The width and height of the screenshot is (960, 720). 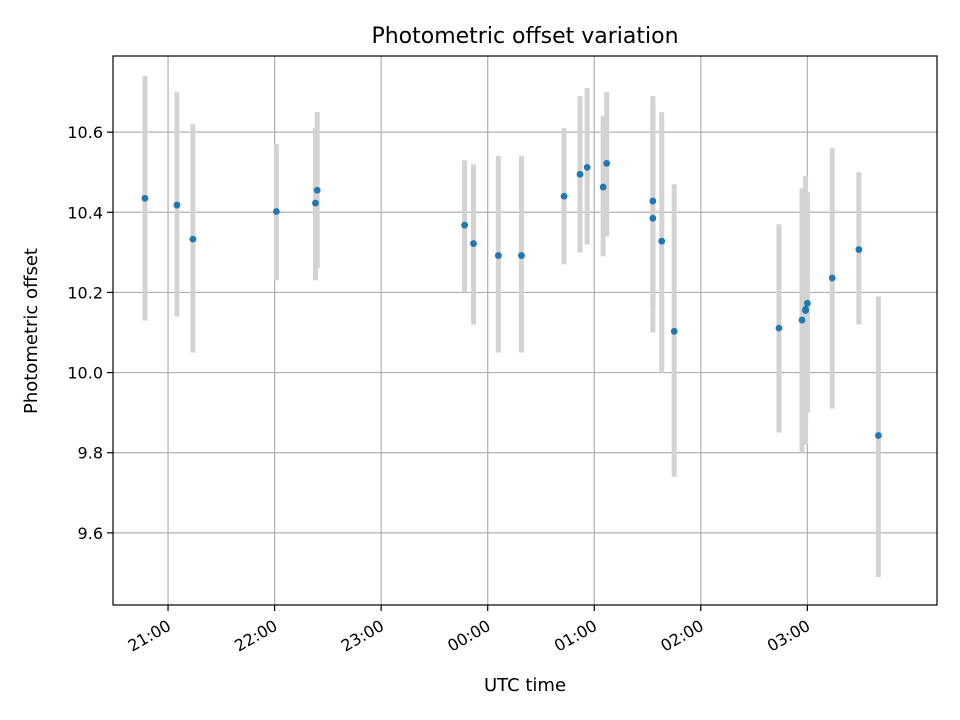 What do you see at coordinates (90, 533) in the screenshot?
I see `y-tick-label: 9.6` at bounding box center [90, 533].